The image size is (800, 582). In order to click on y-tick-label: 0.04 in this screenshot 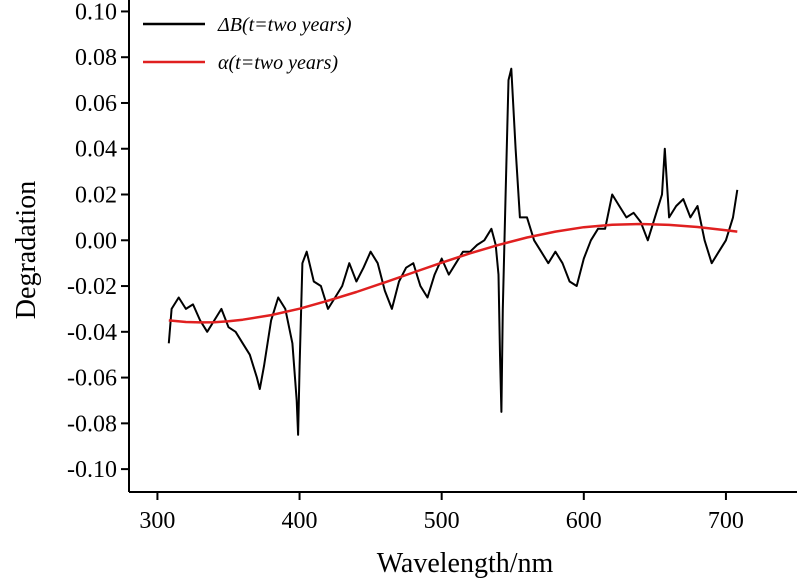, I will do `click(96, 150)`.